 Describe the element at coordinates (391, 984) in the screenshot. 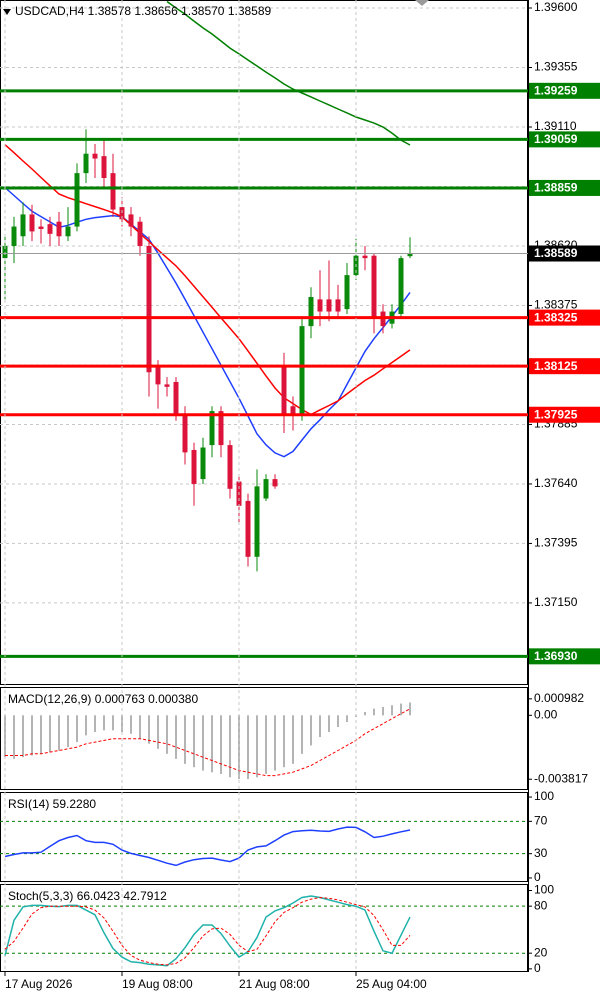

I see `x-tick-label: 25 Aug 04:00` at that location.